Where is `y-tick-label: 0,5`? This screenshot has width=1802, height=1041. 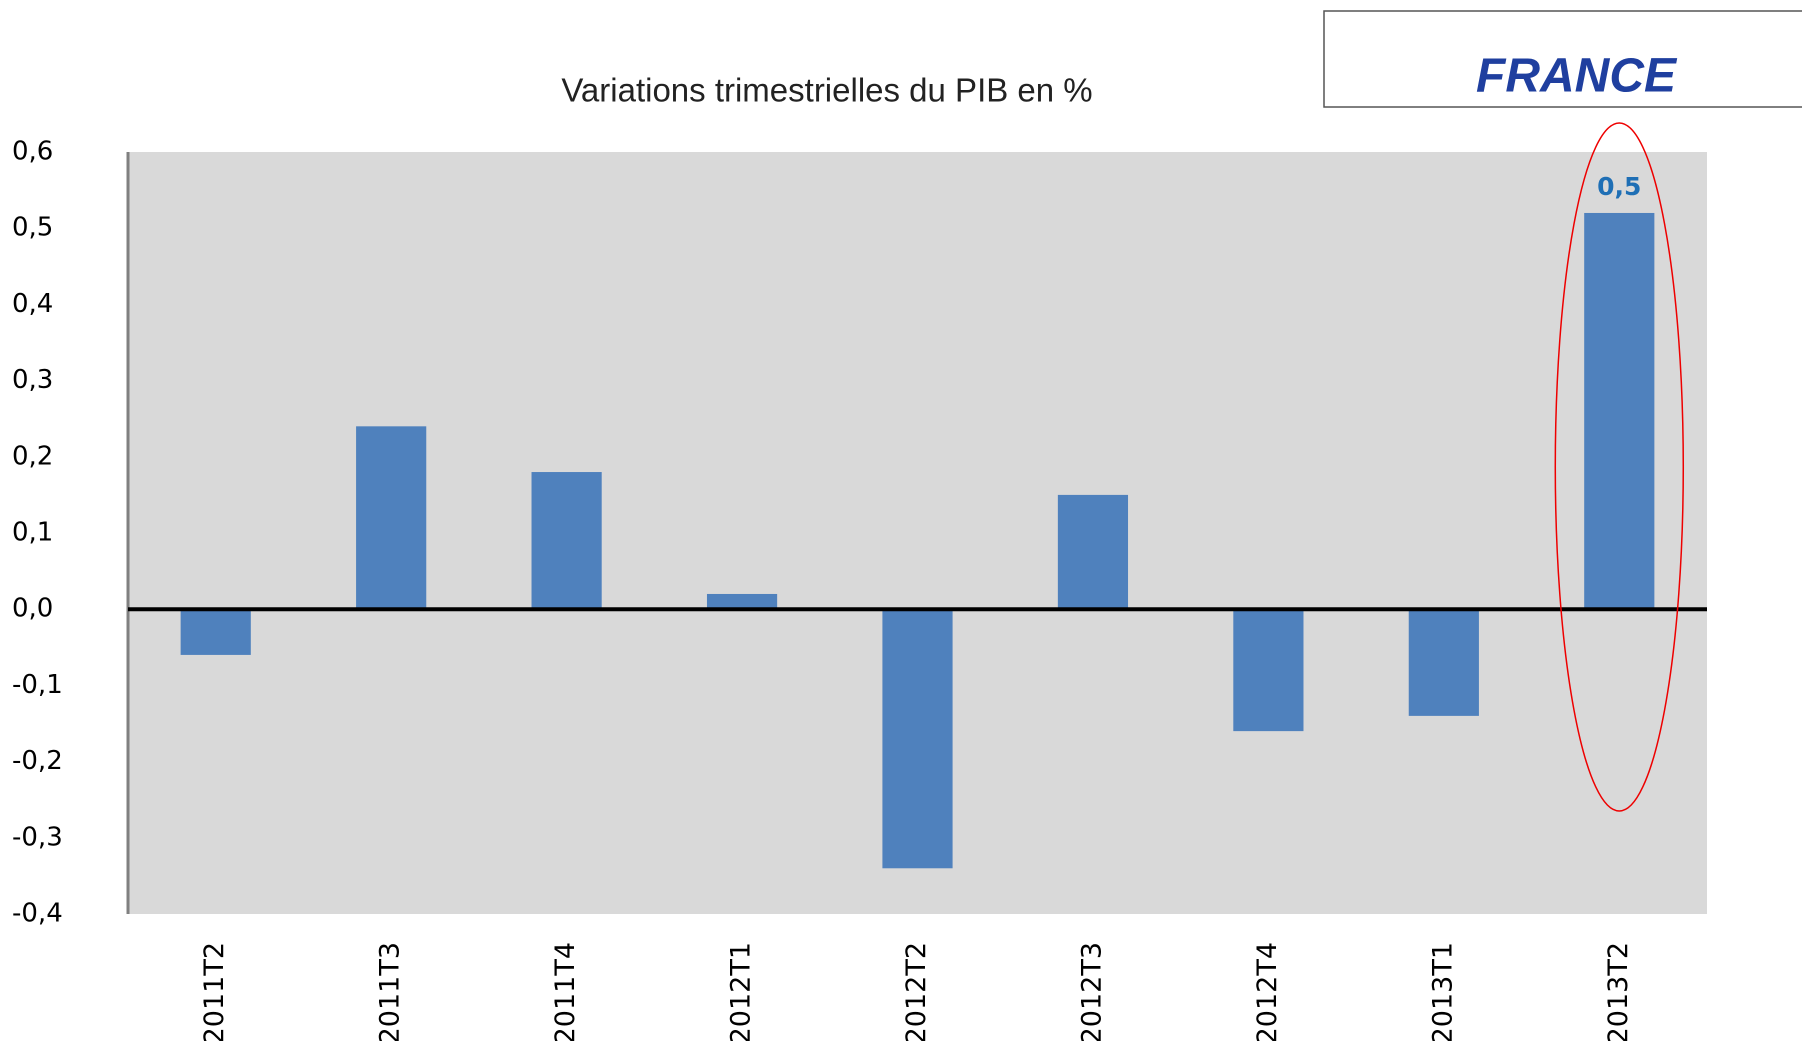 y-tick-label: 0,5 is located at coordinates (32, 228).